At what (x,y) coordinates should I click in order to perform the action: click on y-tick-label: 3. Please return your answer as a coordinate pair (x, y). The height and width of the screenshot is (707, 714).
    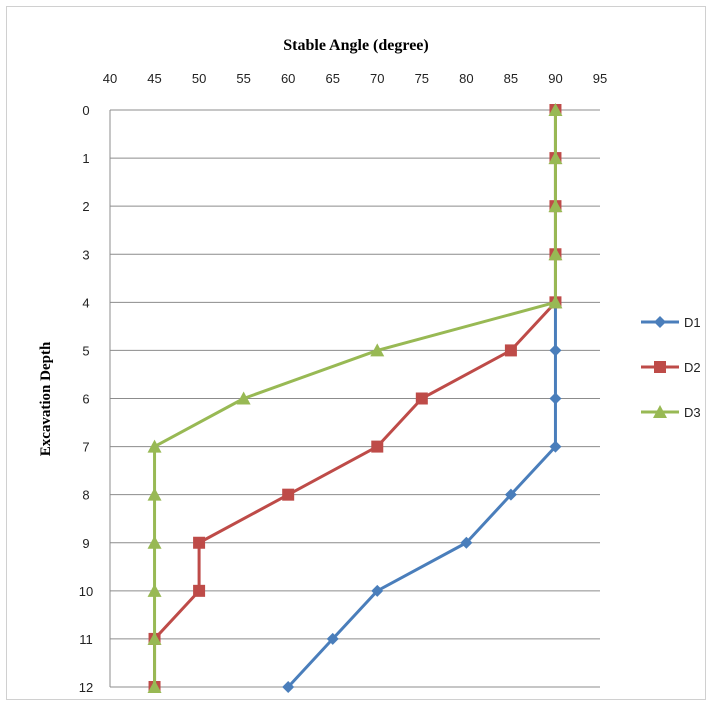
    Looking at the image, I should click on (85, 254).